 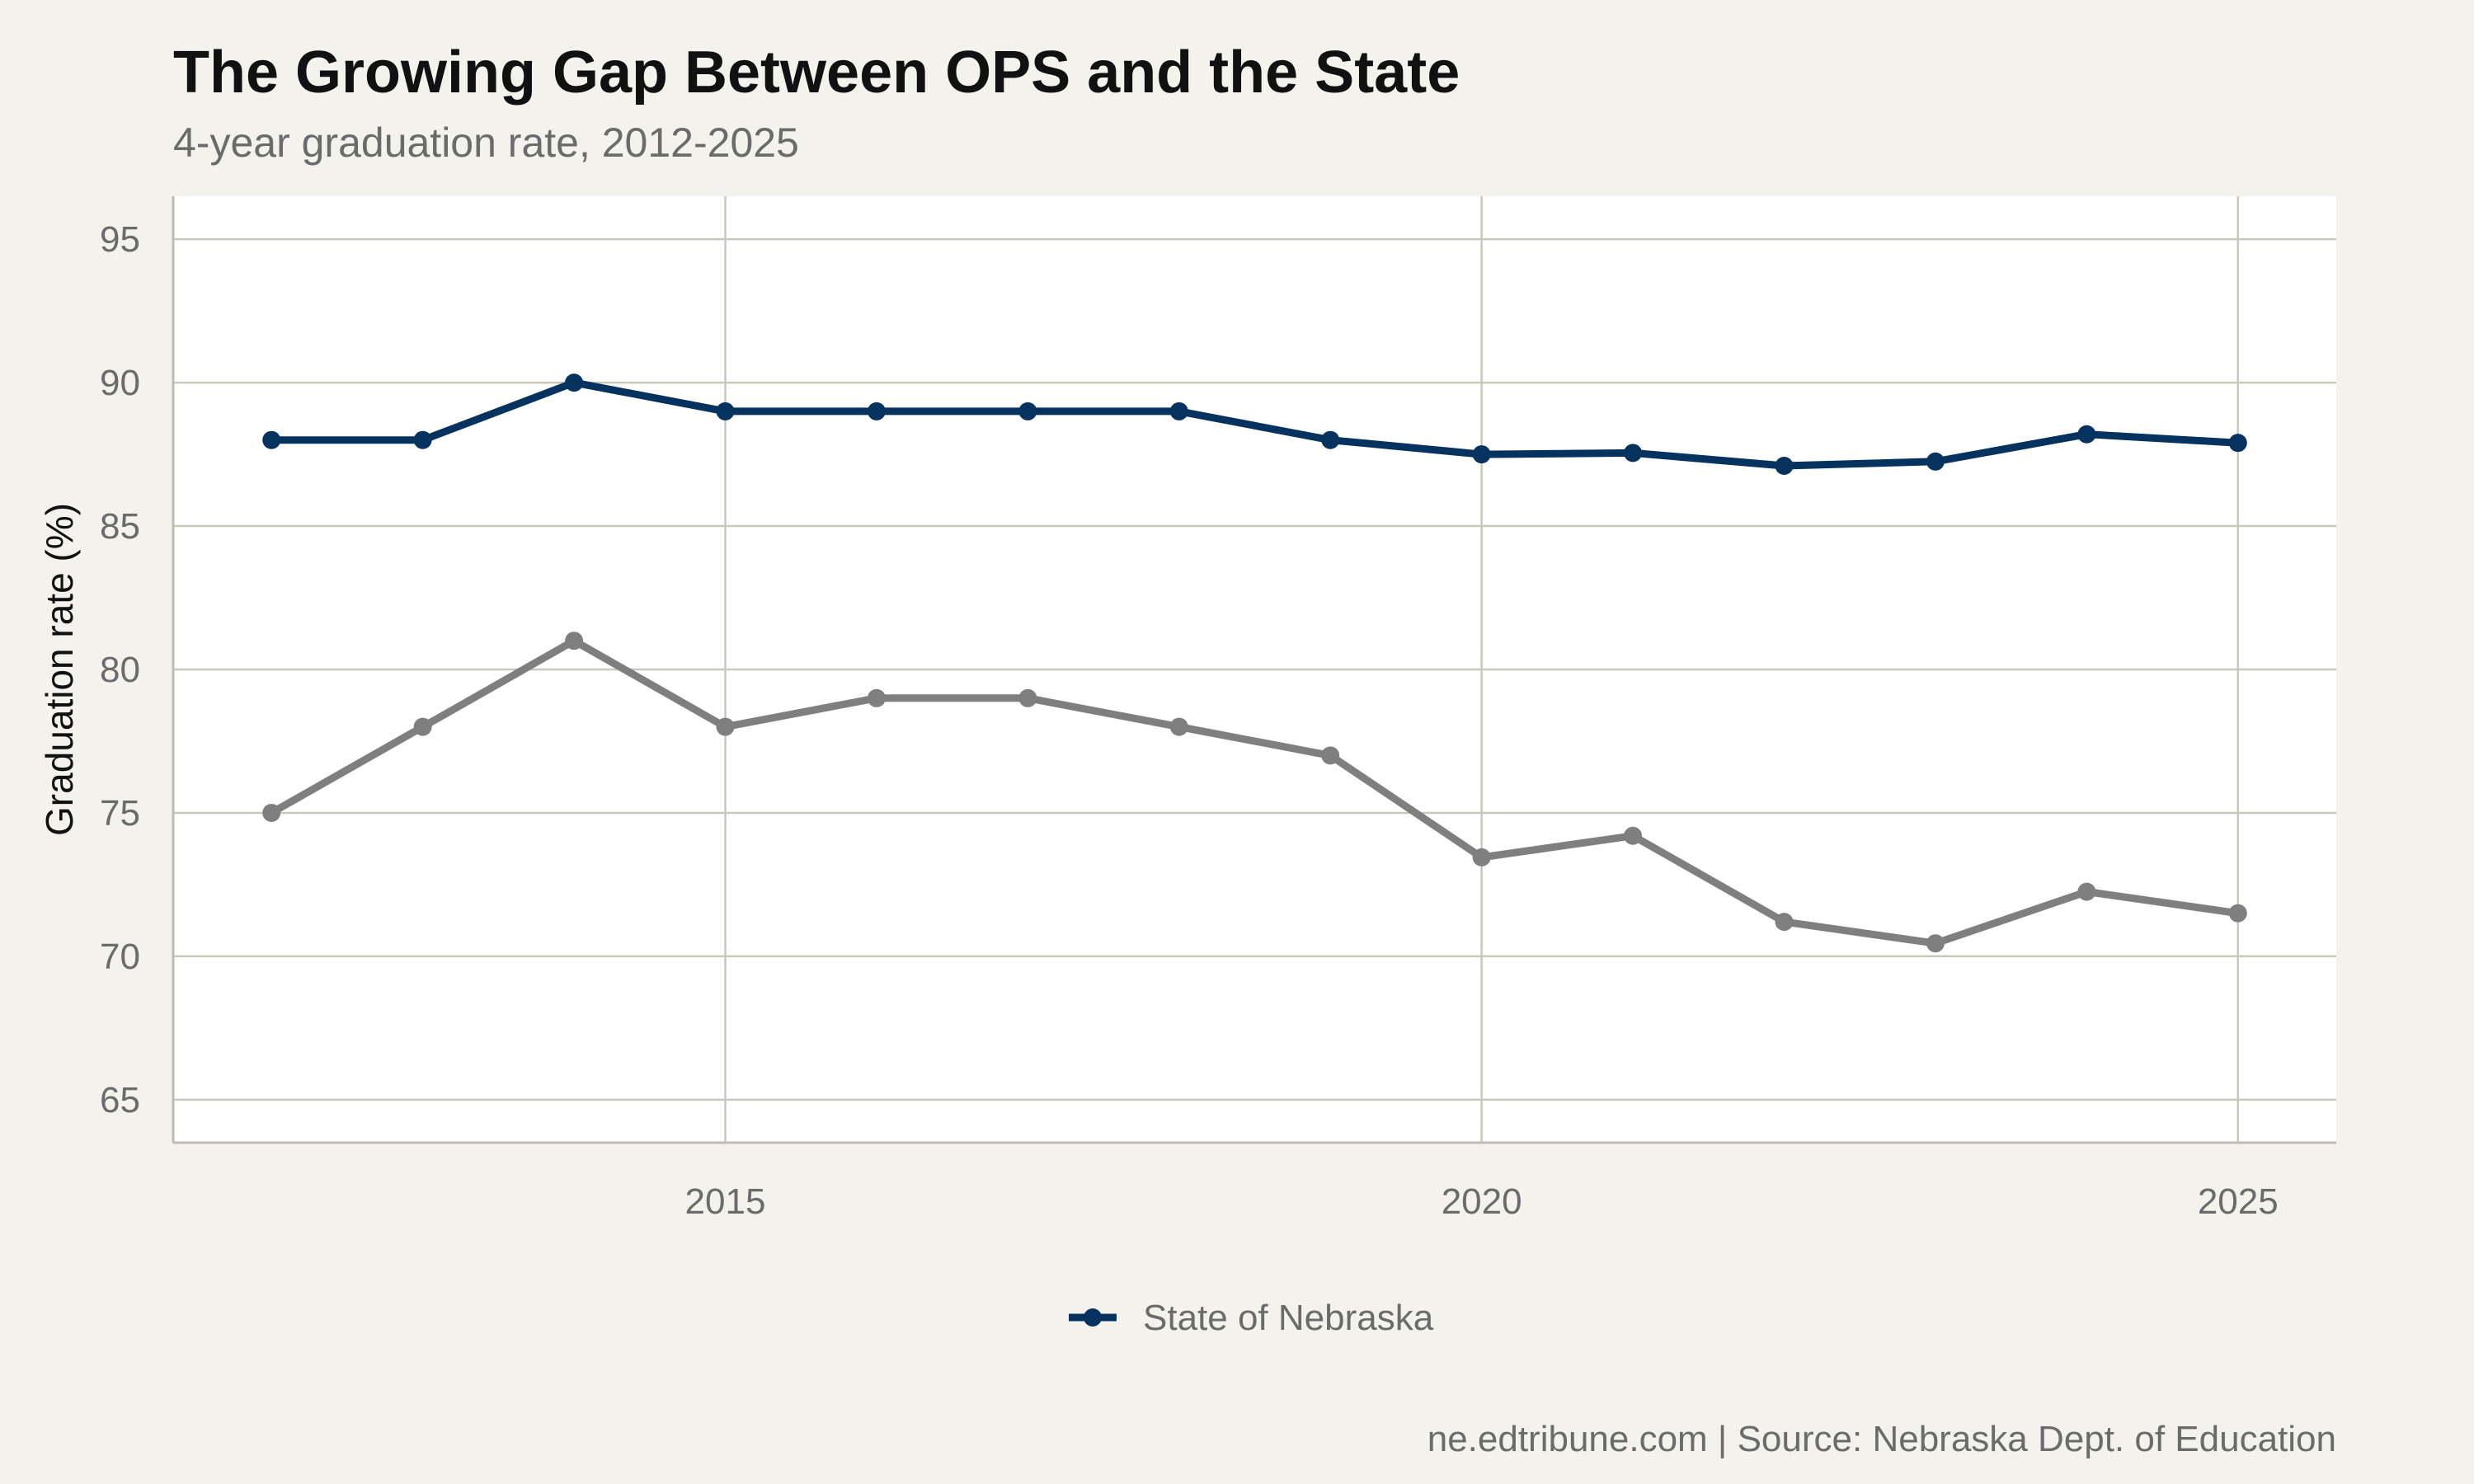 I want to click on y-tick-label: 85, so click(x=120, y=526).